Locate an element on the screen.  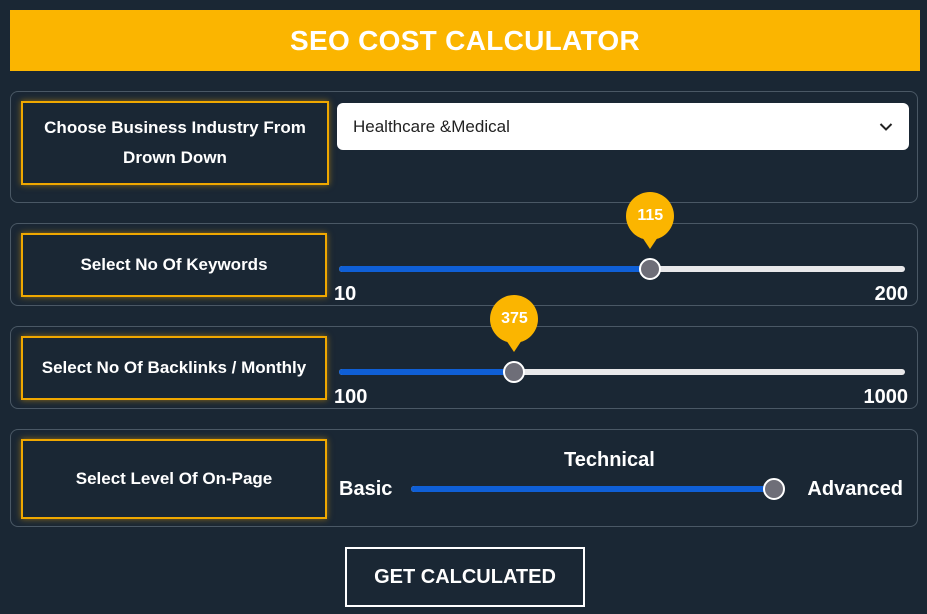
backlinks-label: Select No Of Backlinks / Monthly is located at coordinates (174, 368).